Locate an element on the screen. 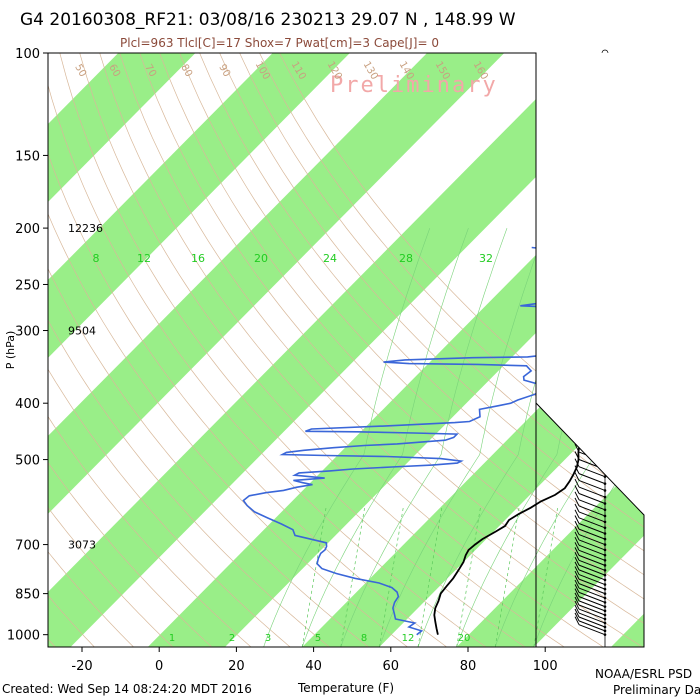  mixing-ratio-bottom-label: 5 is located at coordinates (318, 638).